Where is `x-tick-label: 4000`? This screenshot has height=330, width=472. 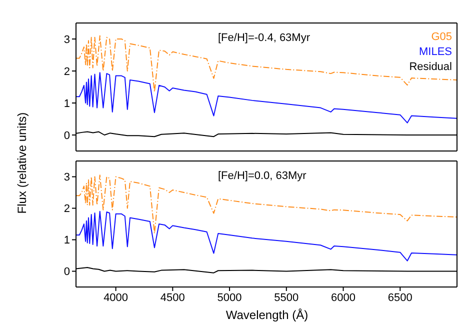 x-tick-label: 4000 is located at coordinates (116, 298).